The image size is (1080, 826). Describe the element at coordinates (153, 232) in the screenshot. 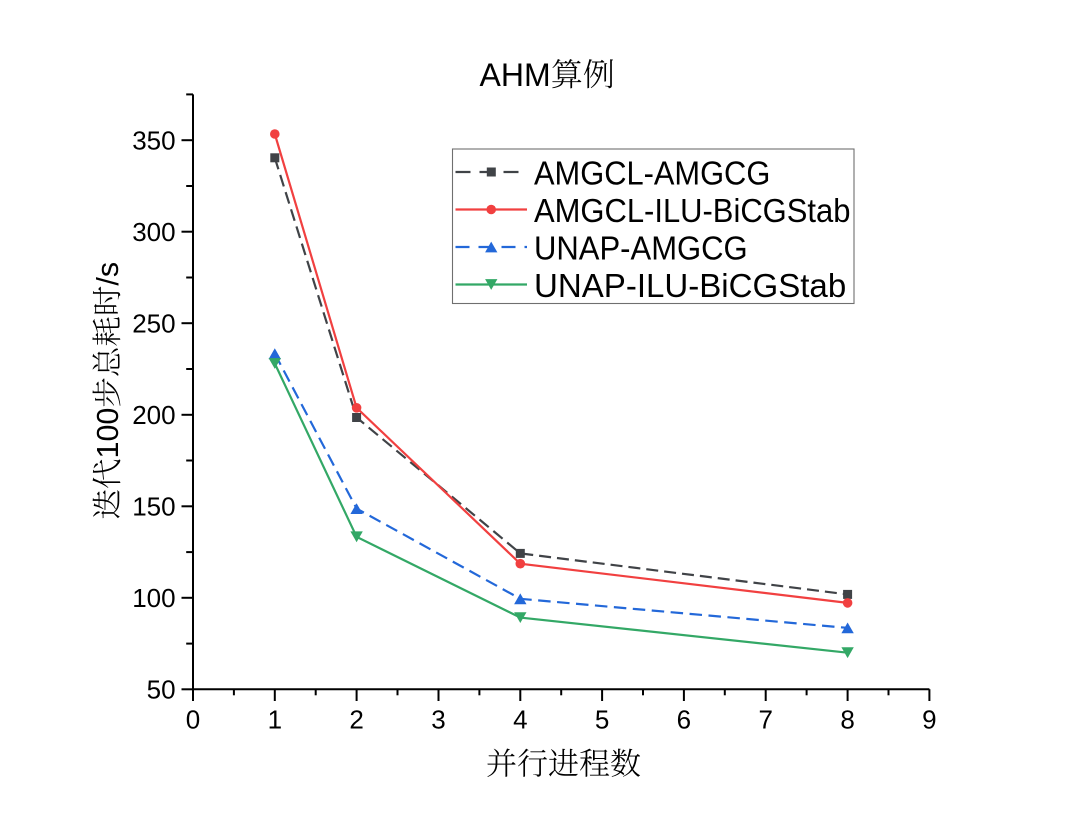

I see `svg-text: 300` at that location.